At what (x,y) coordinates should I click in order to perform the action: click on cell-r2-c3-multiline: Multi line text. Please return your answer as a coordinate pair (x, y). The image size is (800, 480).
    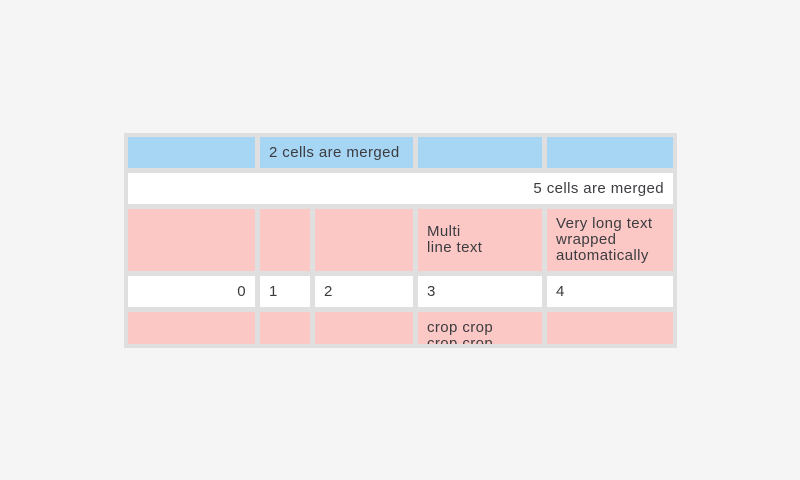
    Looking at the image, I should click on (480, 240).